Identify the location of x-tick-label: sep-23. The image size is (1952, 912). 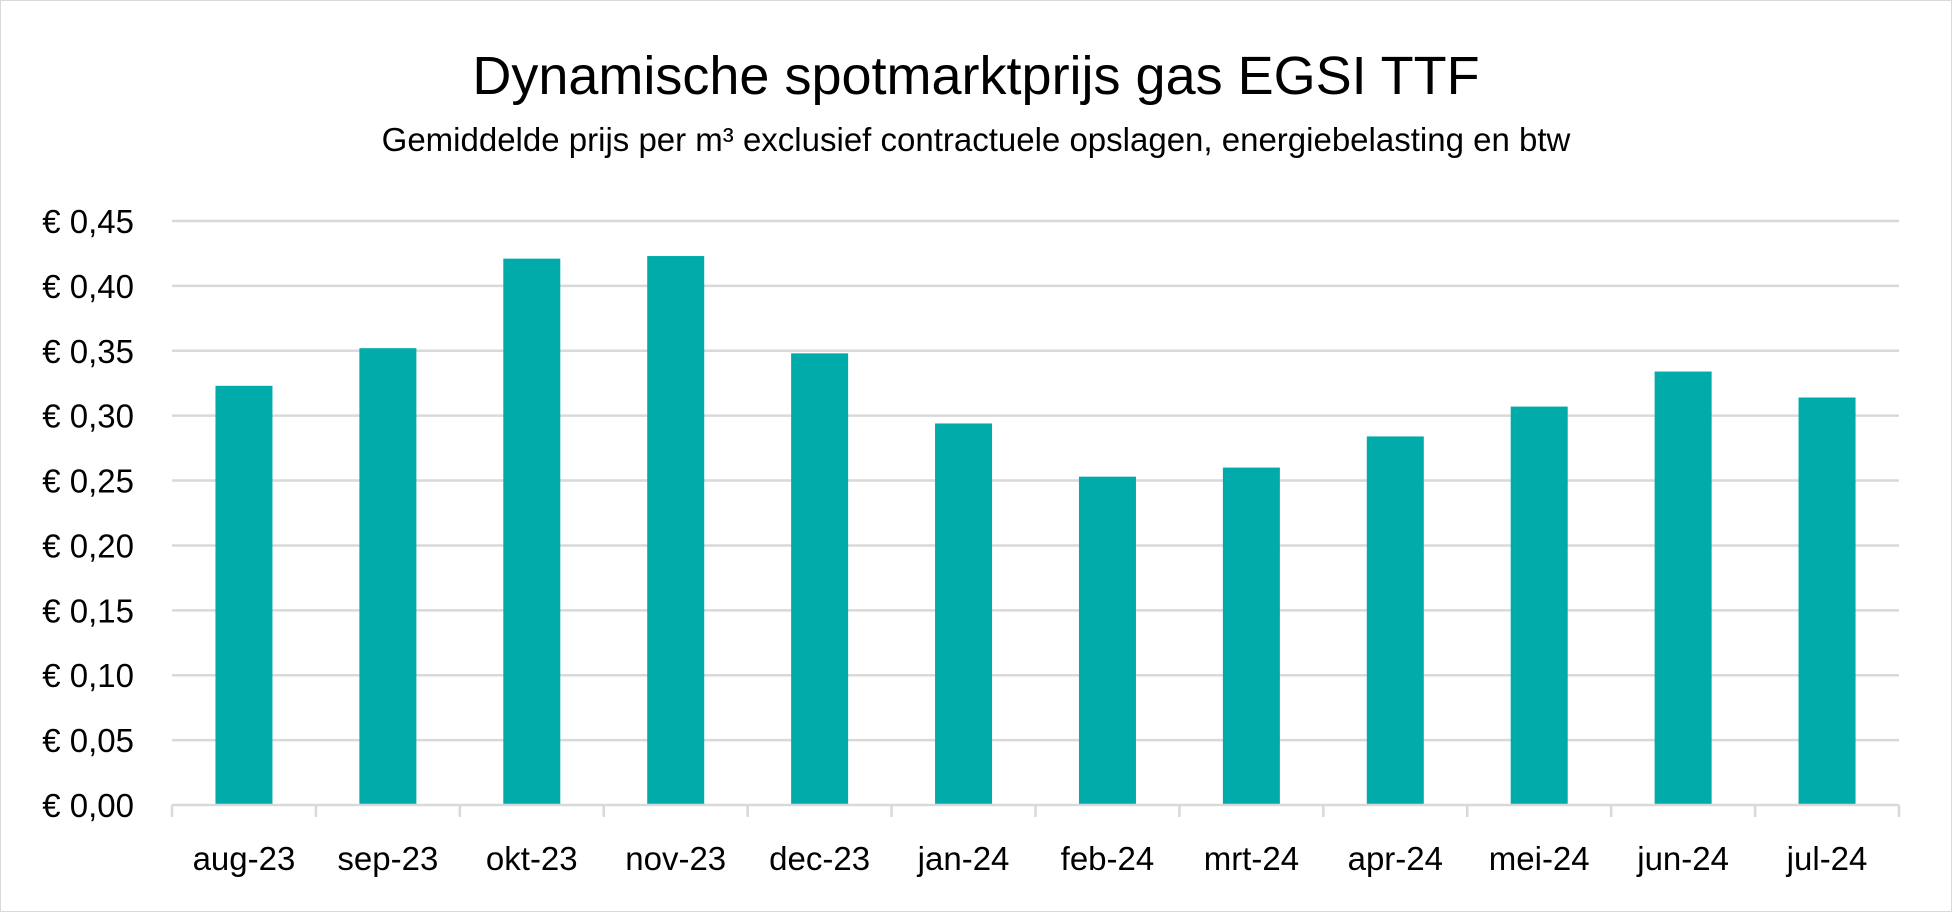
(387, 858).